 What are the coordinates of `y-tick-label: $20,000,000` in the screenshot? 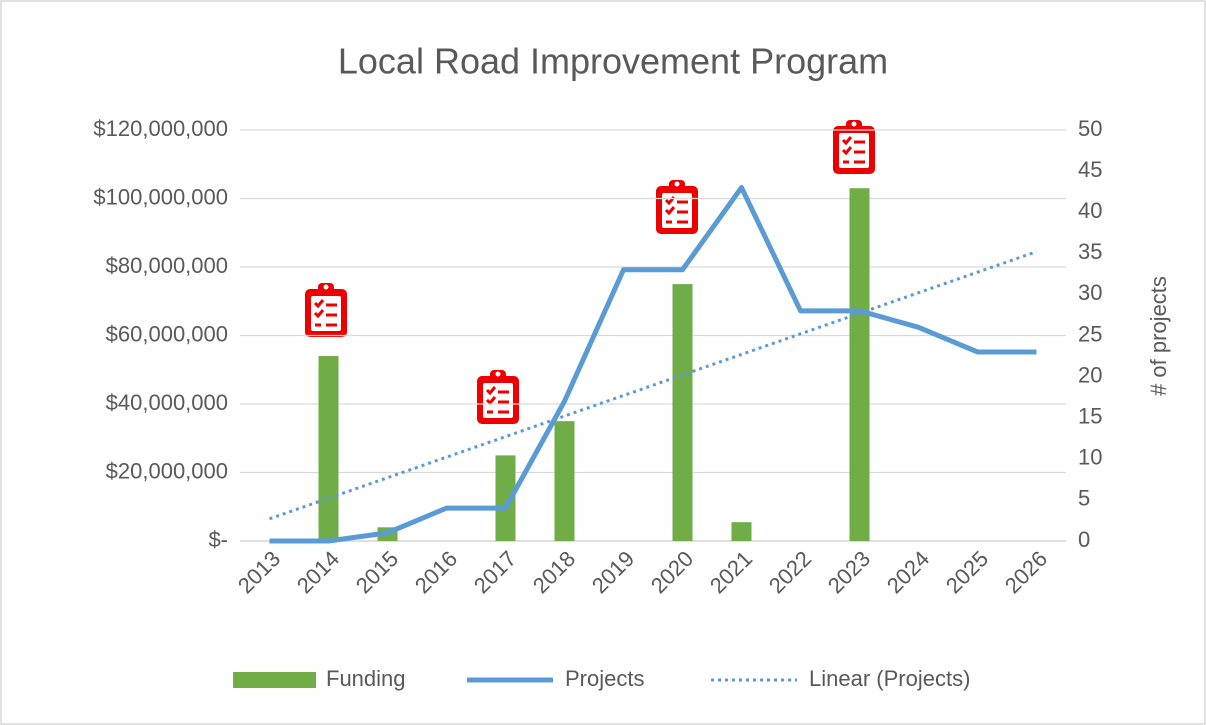 It's located at (167, 470).